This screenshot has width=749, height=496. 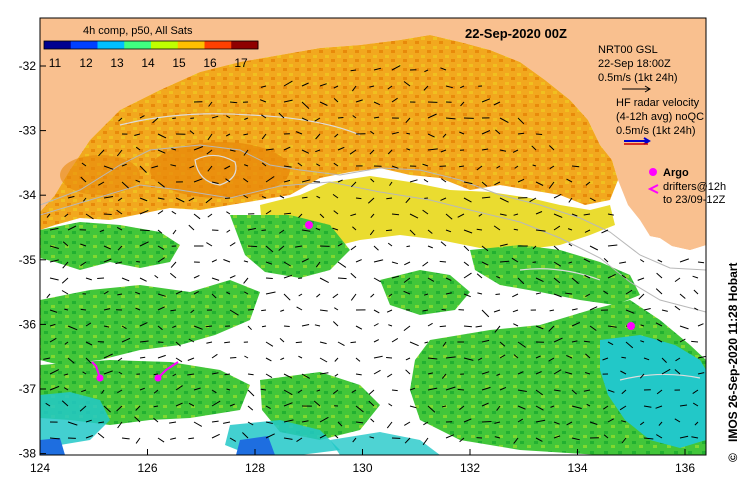 I want to click on colorbar-tick-label: 12, so click(x=86, y=63).